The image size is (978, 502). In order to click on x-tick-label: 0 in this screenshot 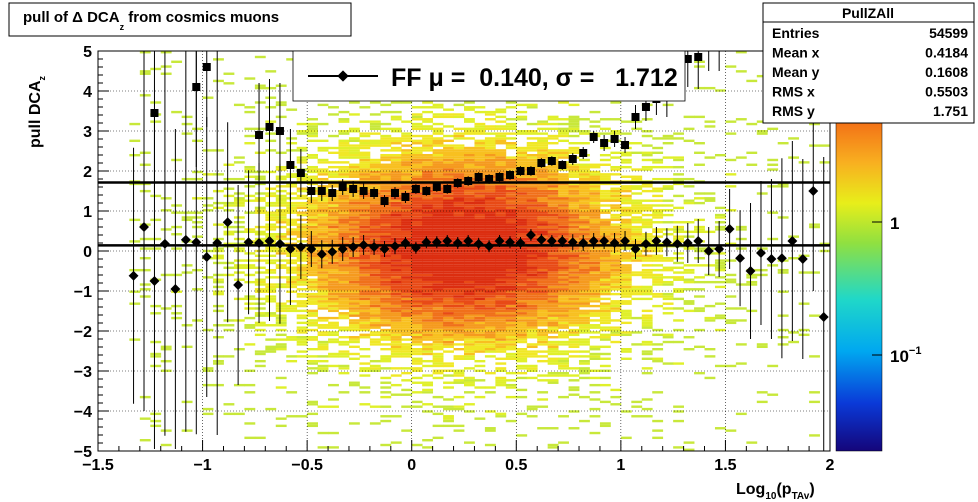, I will do `click(411, 465)`.